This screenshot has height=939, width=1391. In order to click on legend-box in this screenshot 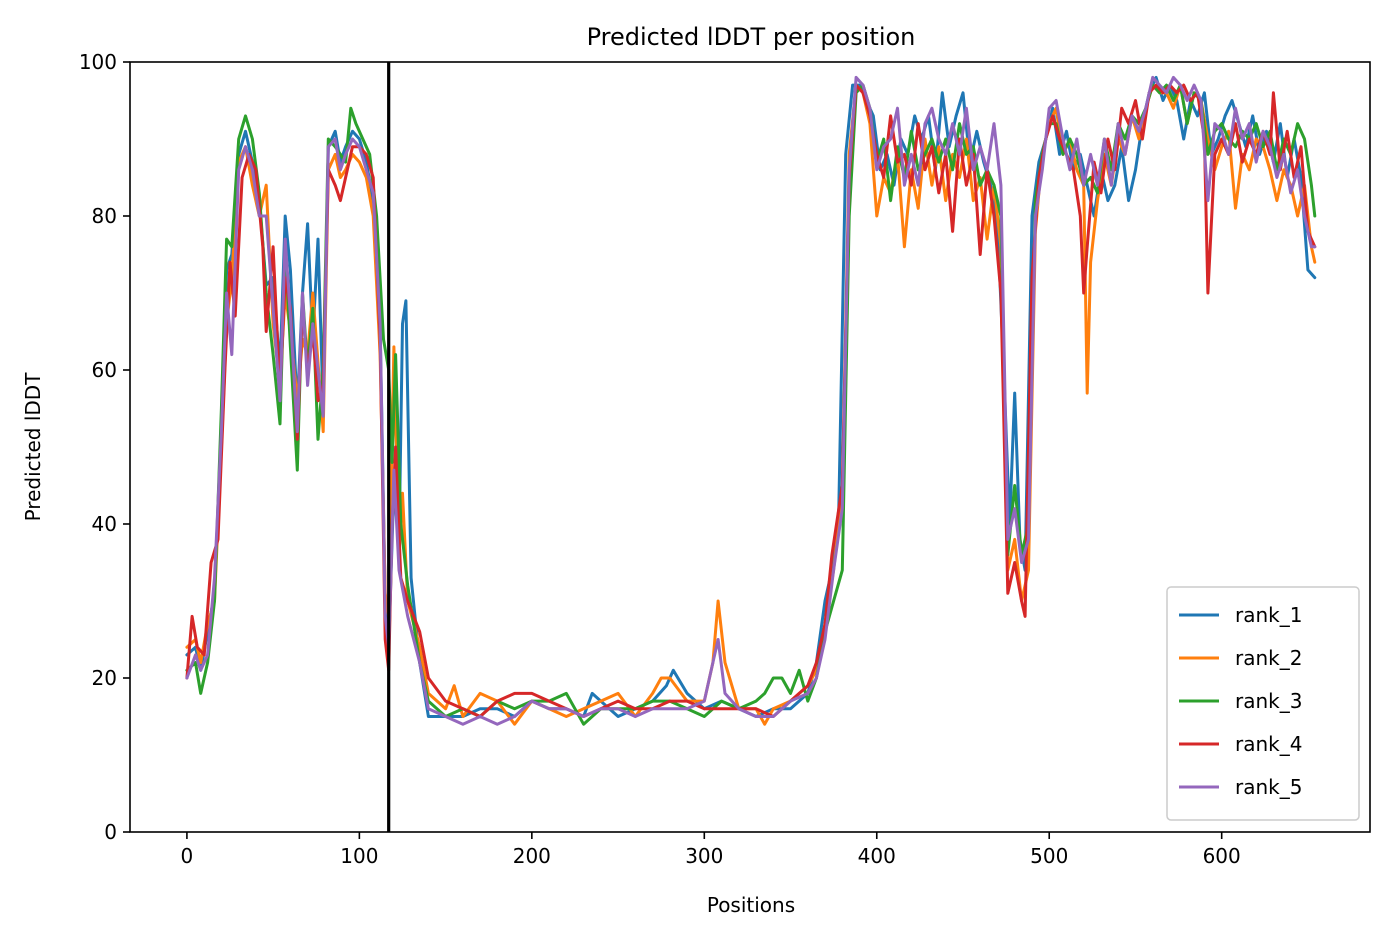, I will do `click(1263, 703)`.